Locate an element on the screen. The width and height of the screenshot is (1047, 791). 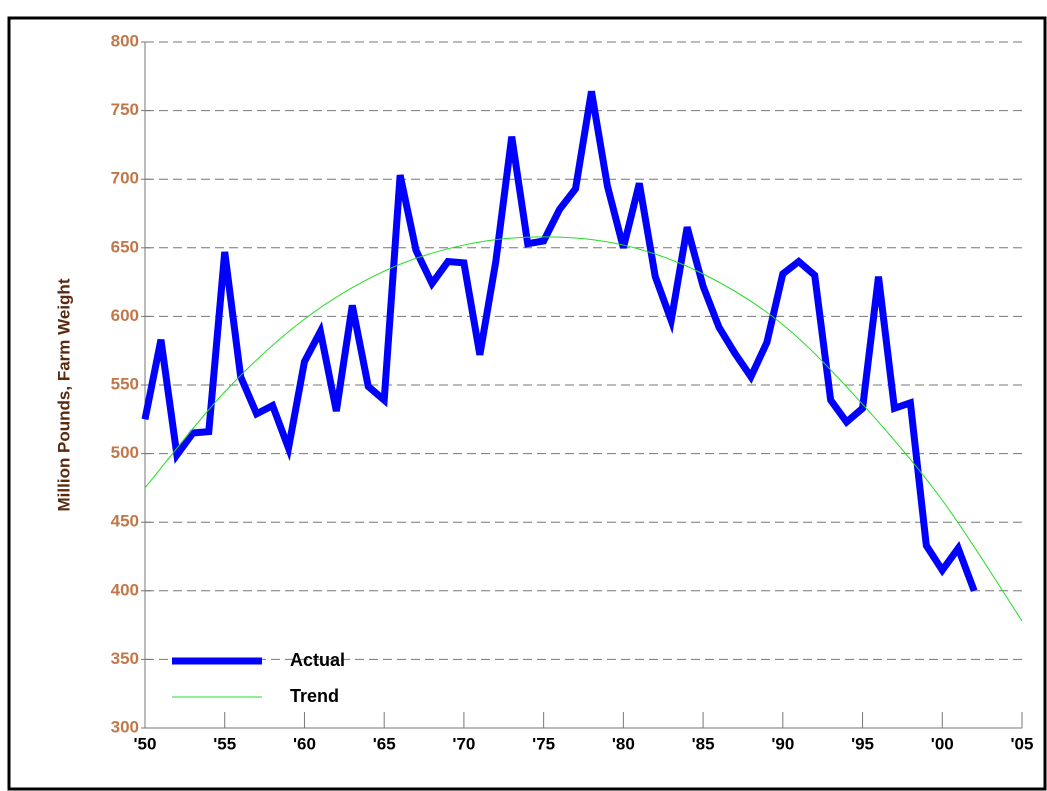
x-tick-label: '60 is located at coordinates (304, 743).